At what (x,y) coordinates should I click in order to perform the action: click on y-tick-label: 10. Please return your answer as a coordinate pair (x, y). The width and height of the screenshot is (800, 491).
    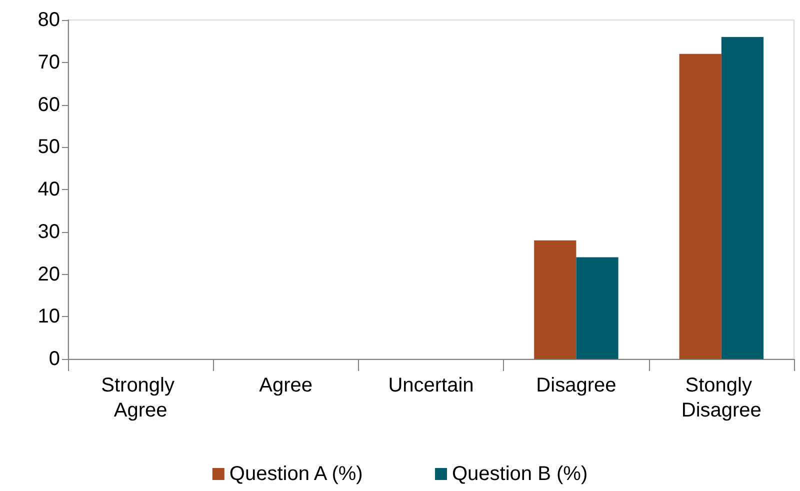
    Looking at the image, I should click on (49, 317).